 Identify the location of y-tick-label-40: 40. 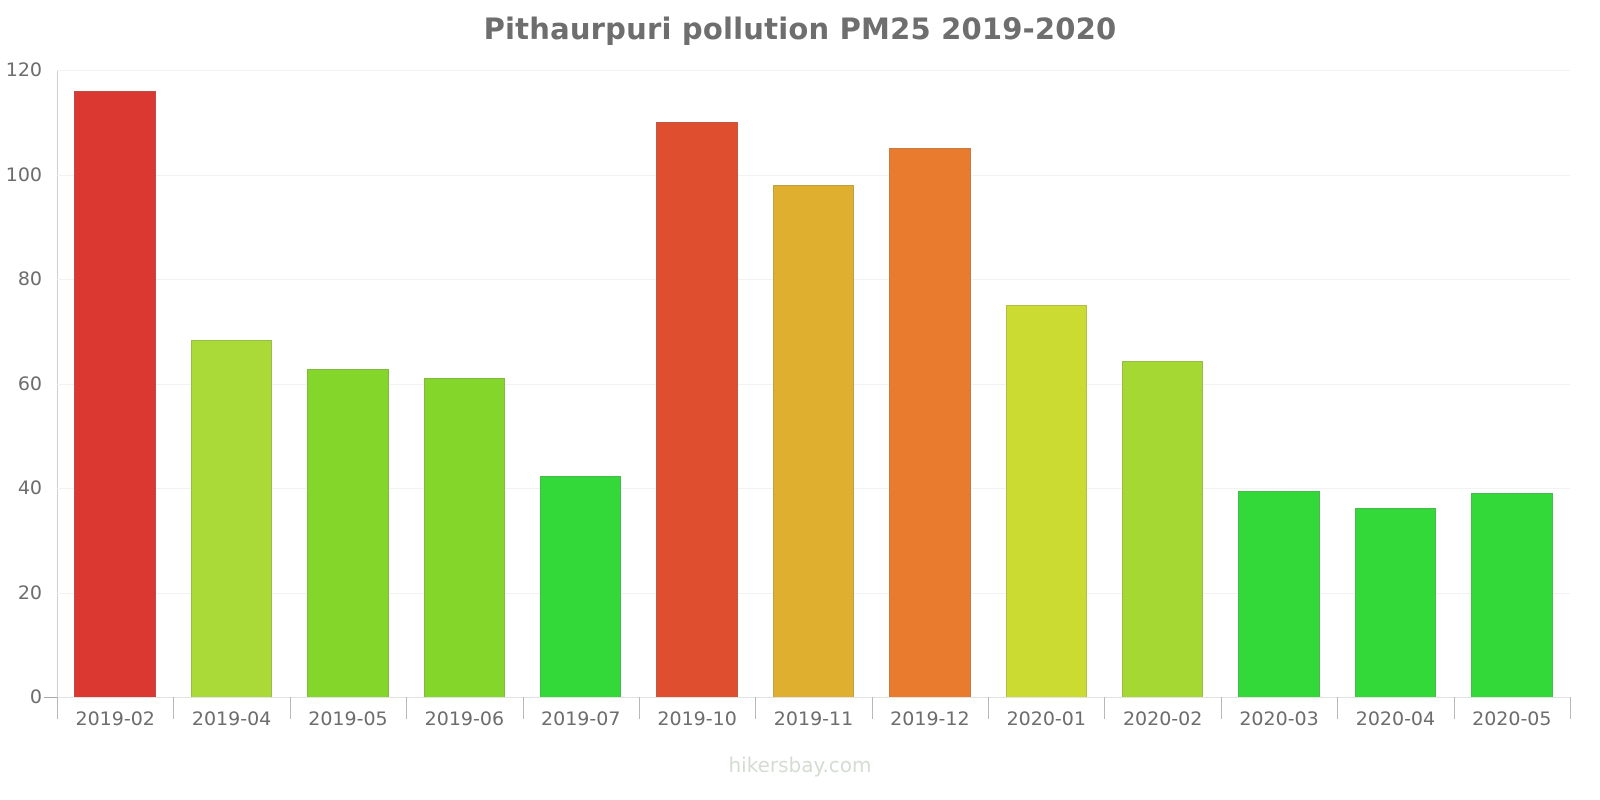
(29, 488).